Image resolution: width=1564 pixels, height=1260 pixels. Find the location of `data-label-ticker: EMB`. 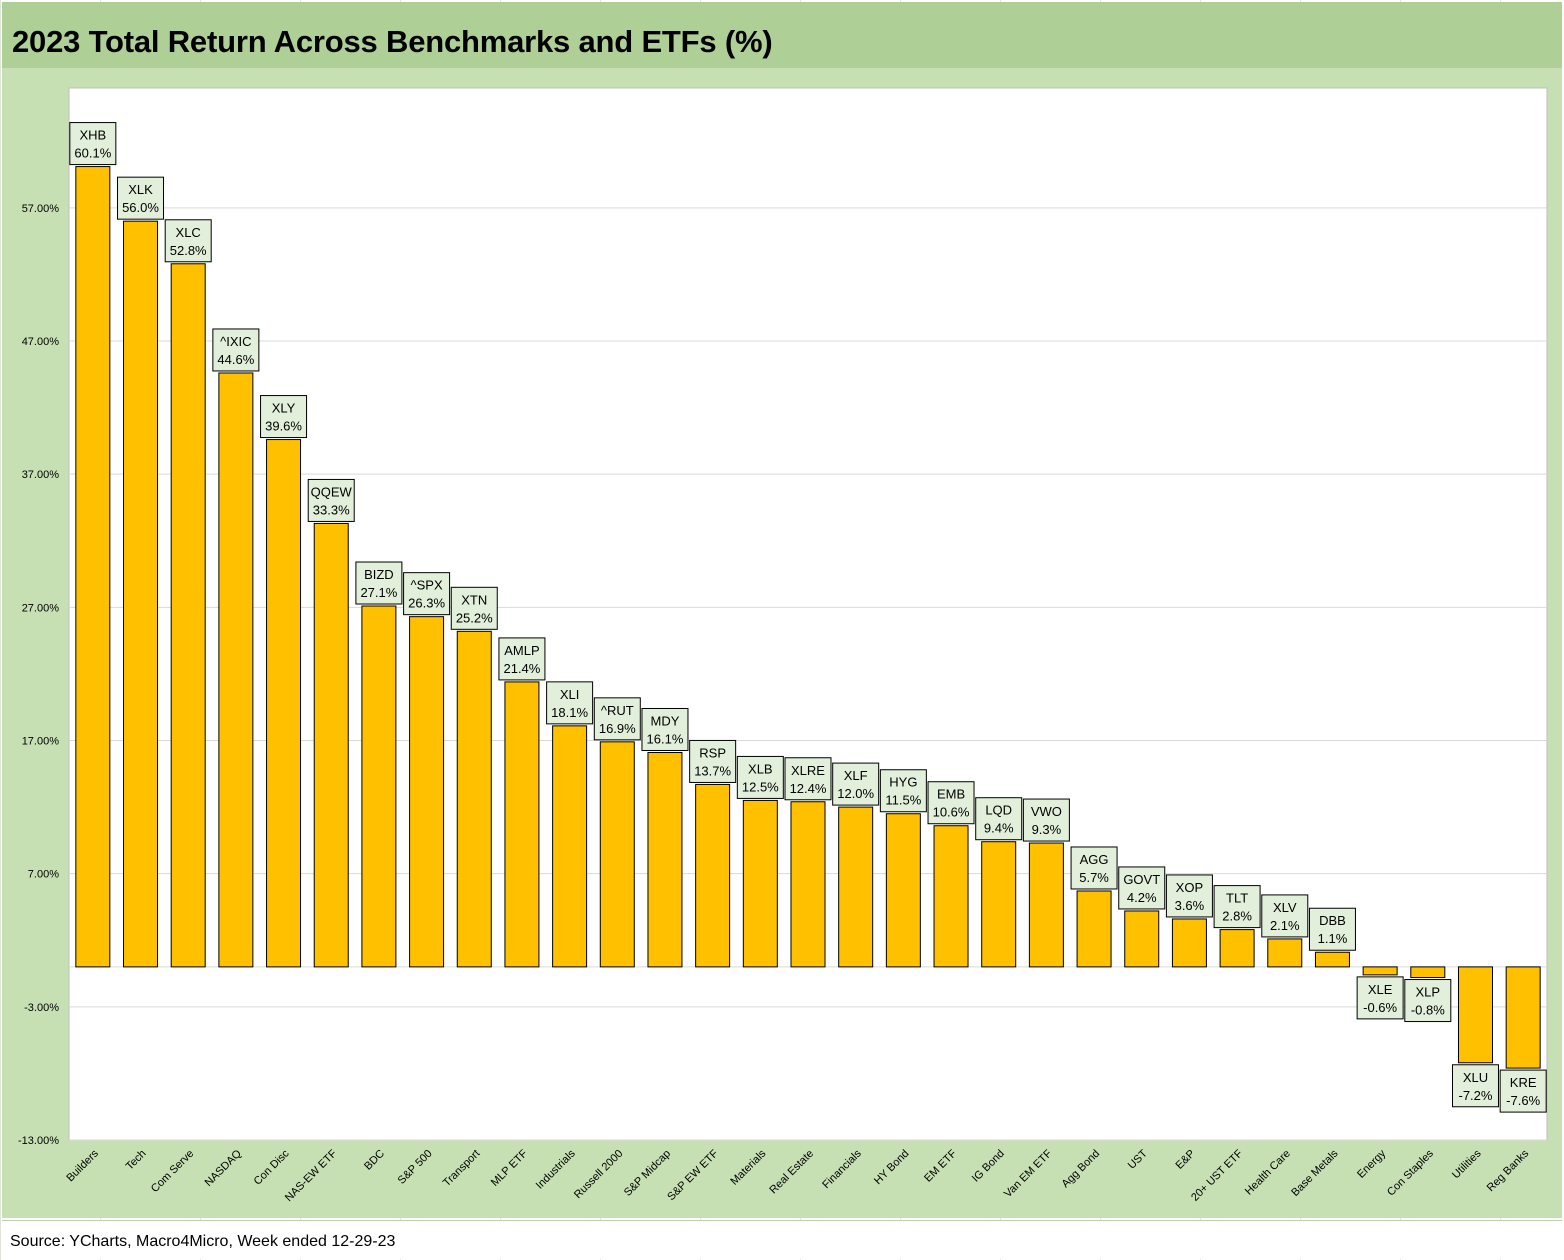

data-label-ticker: EMB is located at coordinates (951, 794).